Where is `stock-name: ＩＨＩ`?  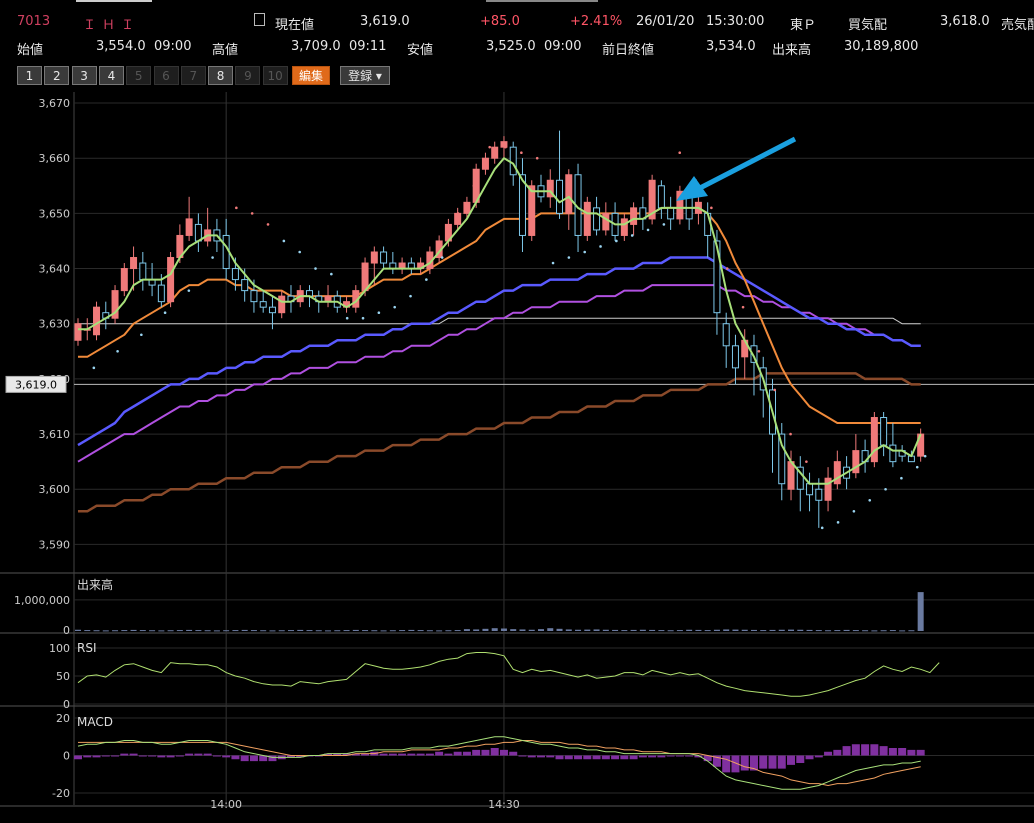 stock-name: ＩＨＩ is located at coordinates (112, 25).